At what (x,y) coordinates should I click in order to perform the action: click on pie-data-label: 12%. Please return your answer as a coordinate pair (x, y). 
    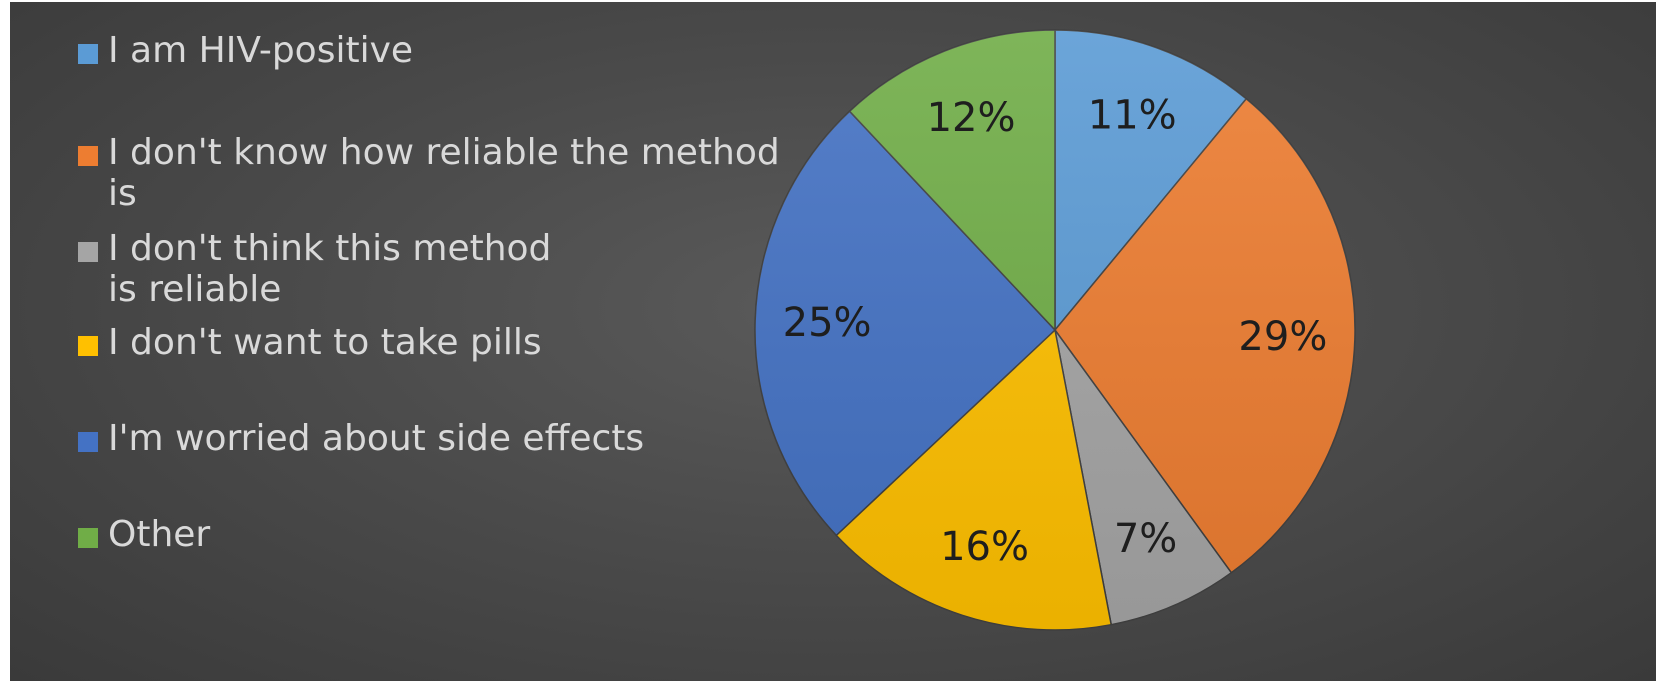
    Looking at the image, I should click on (971, 118).